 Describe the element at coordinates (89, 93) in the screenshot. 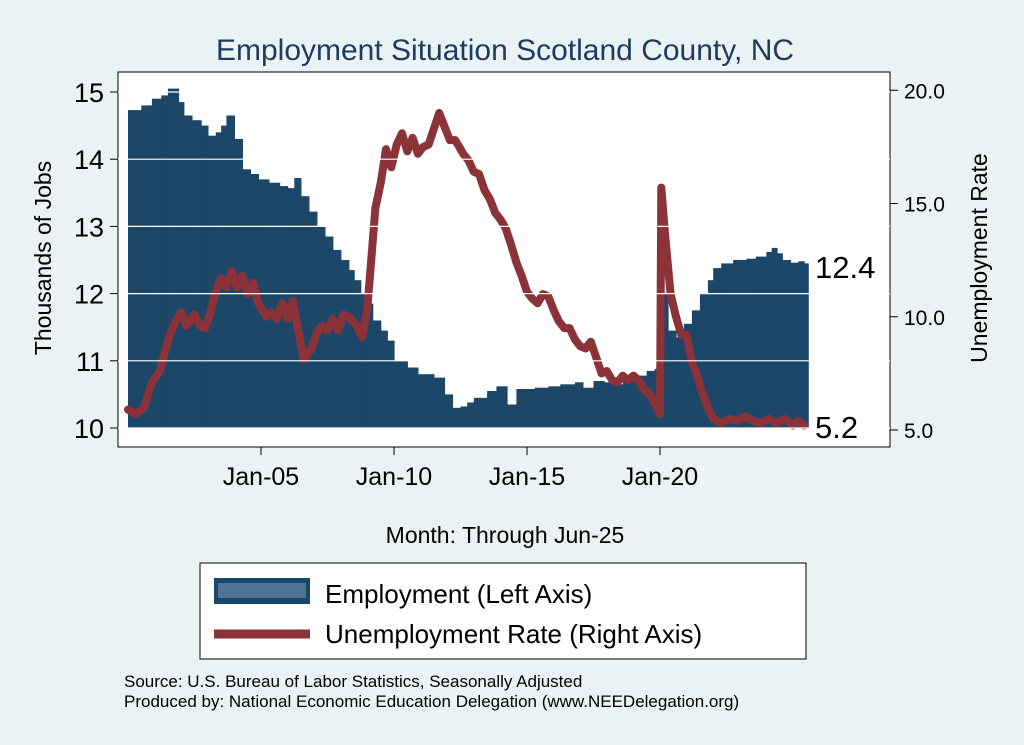

I see `y-left-tick-label: 15` at that location.